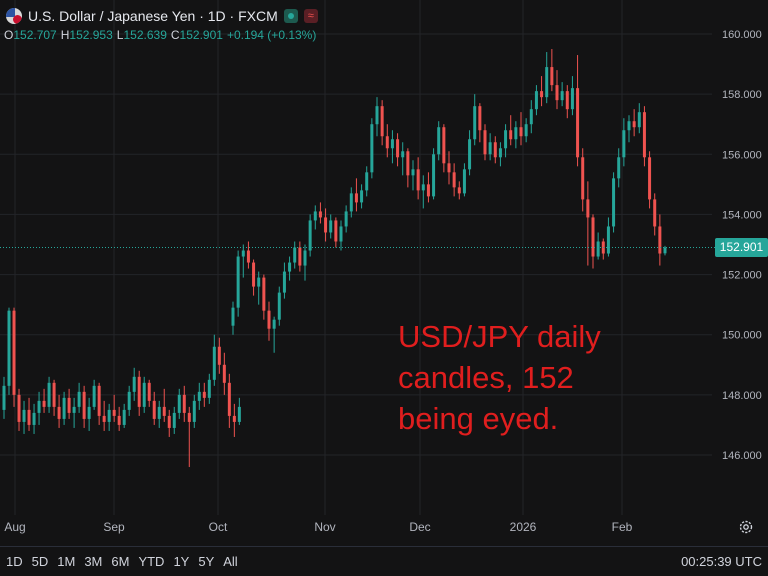  I want to click on time-tick-label: 2026, so click(523, 527).